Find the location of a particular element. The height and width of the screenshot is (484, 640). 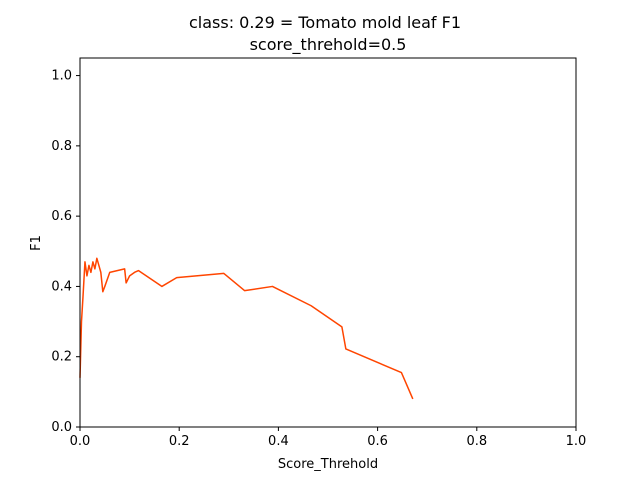

y-axis-label: F1 is located at coordinates (36, 243).